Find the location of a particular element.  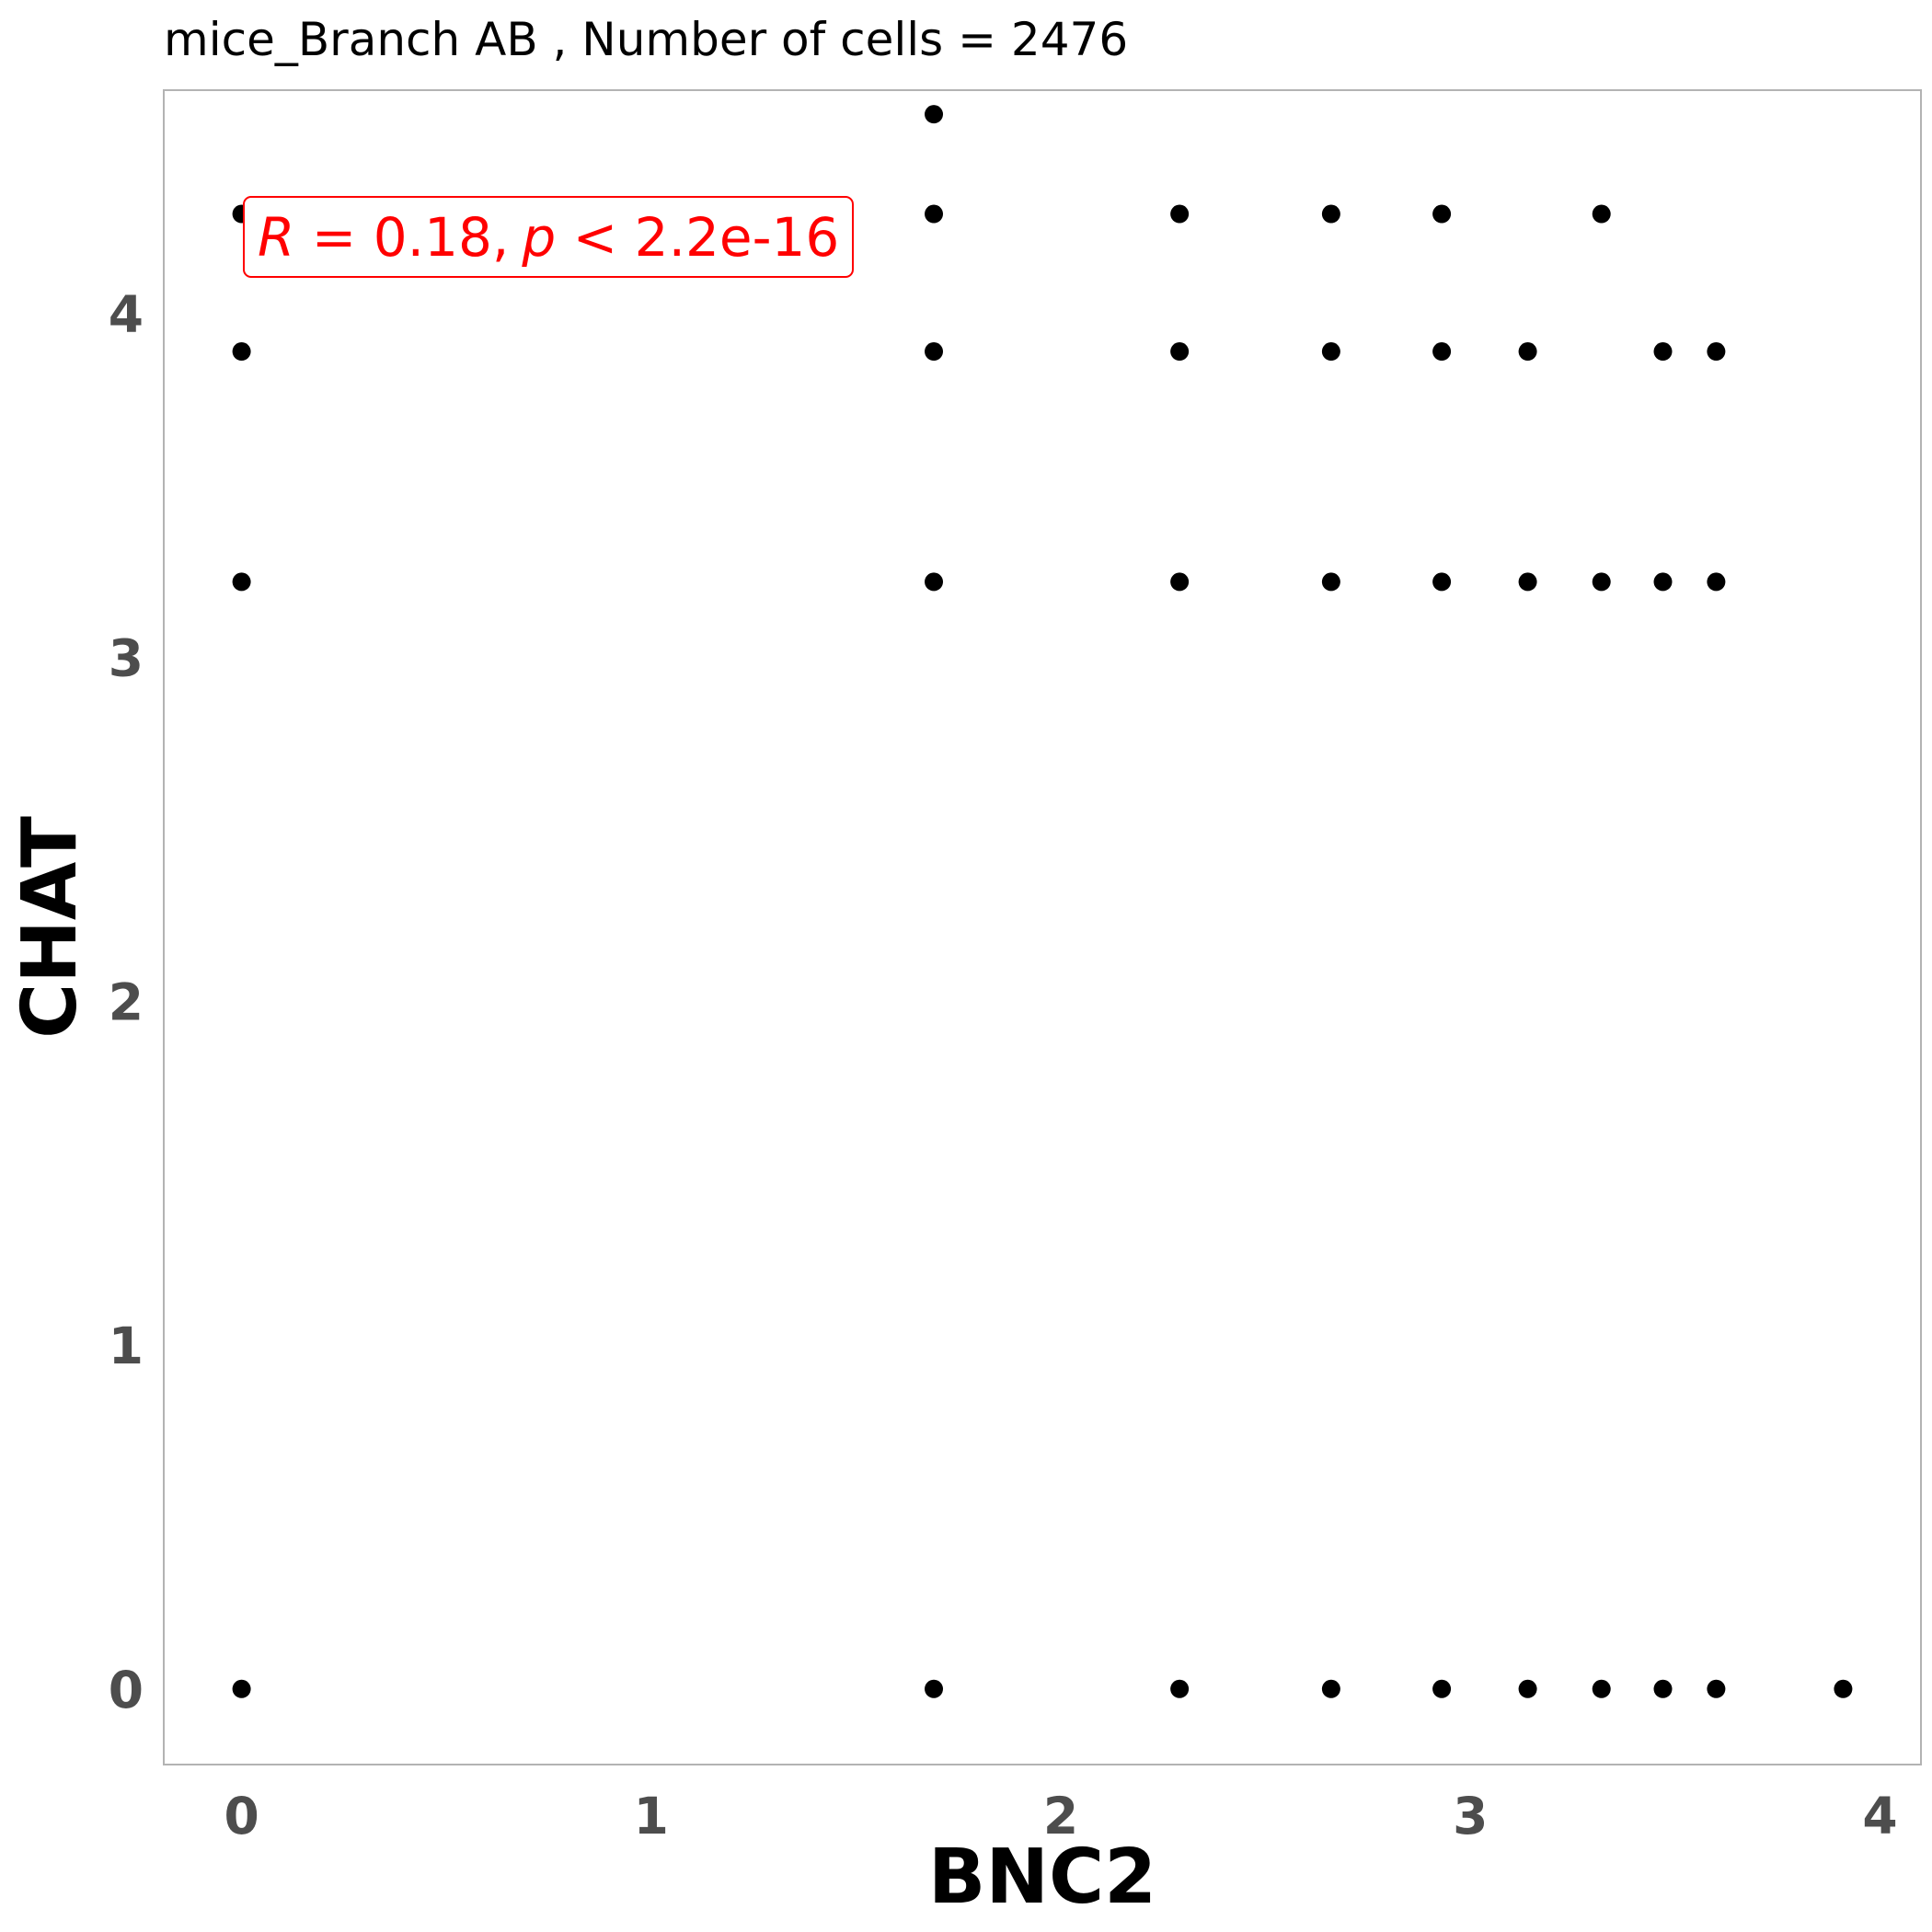

x-tick-label: 1 is located at coordinates (651, 1816).